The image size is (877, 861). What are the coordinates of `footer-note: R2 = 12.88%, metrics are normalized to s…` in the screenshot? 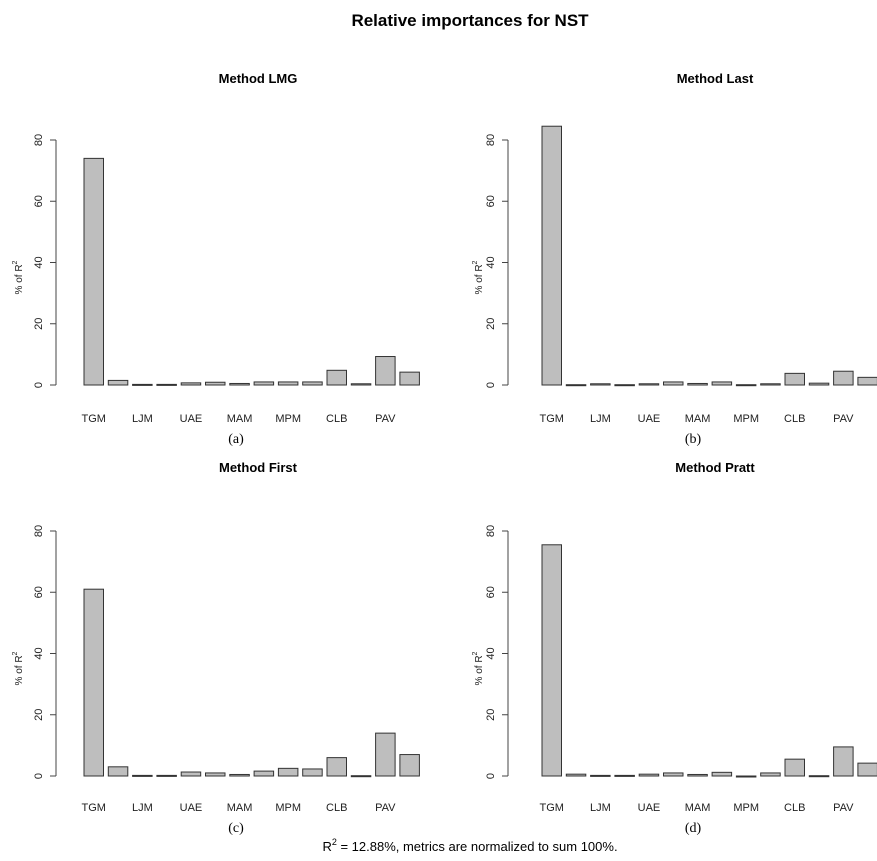 It's located at (469, 845).